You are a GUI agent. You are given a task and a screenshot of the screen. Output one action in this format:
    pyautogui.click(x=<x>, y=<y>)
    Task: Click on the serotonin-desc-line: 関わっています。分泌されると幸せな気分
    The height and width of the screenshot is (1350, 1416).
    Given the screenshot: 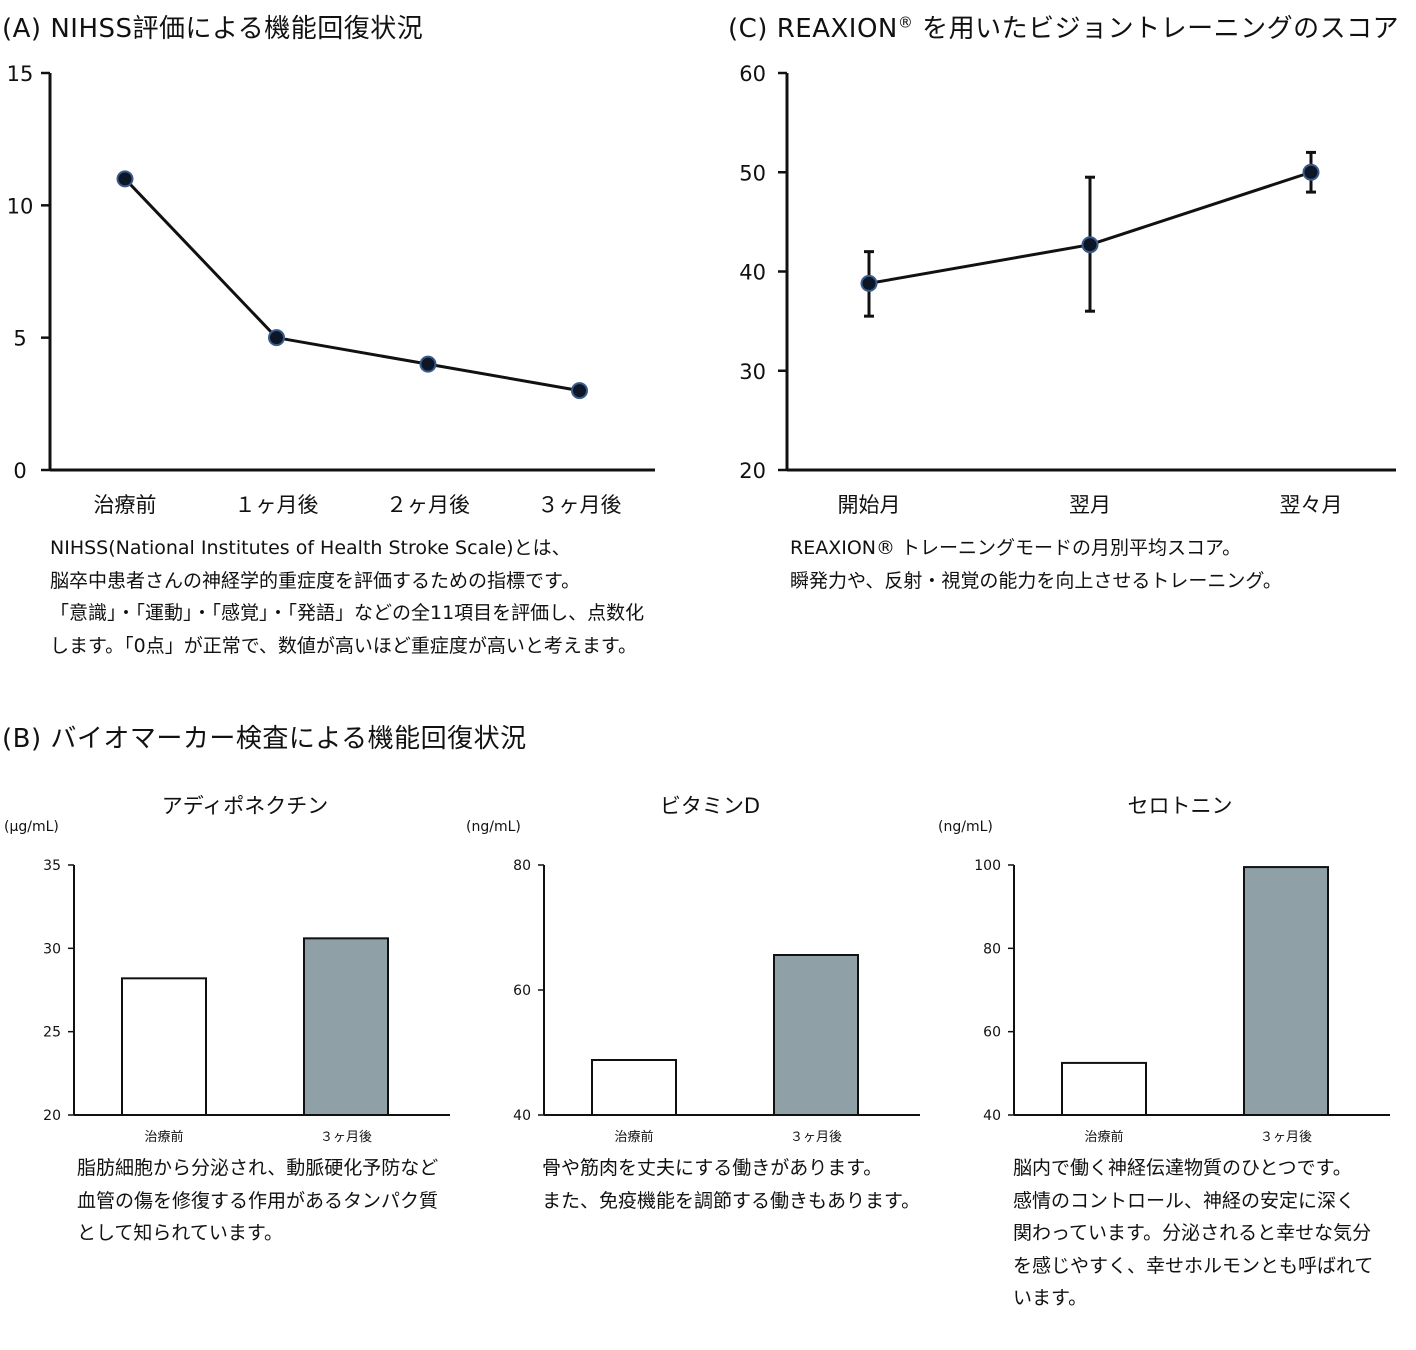 What is the action you would take?
    pyautogui.click(x=1192, y=1233)
    